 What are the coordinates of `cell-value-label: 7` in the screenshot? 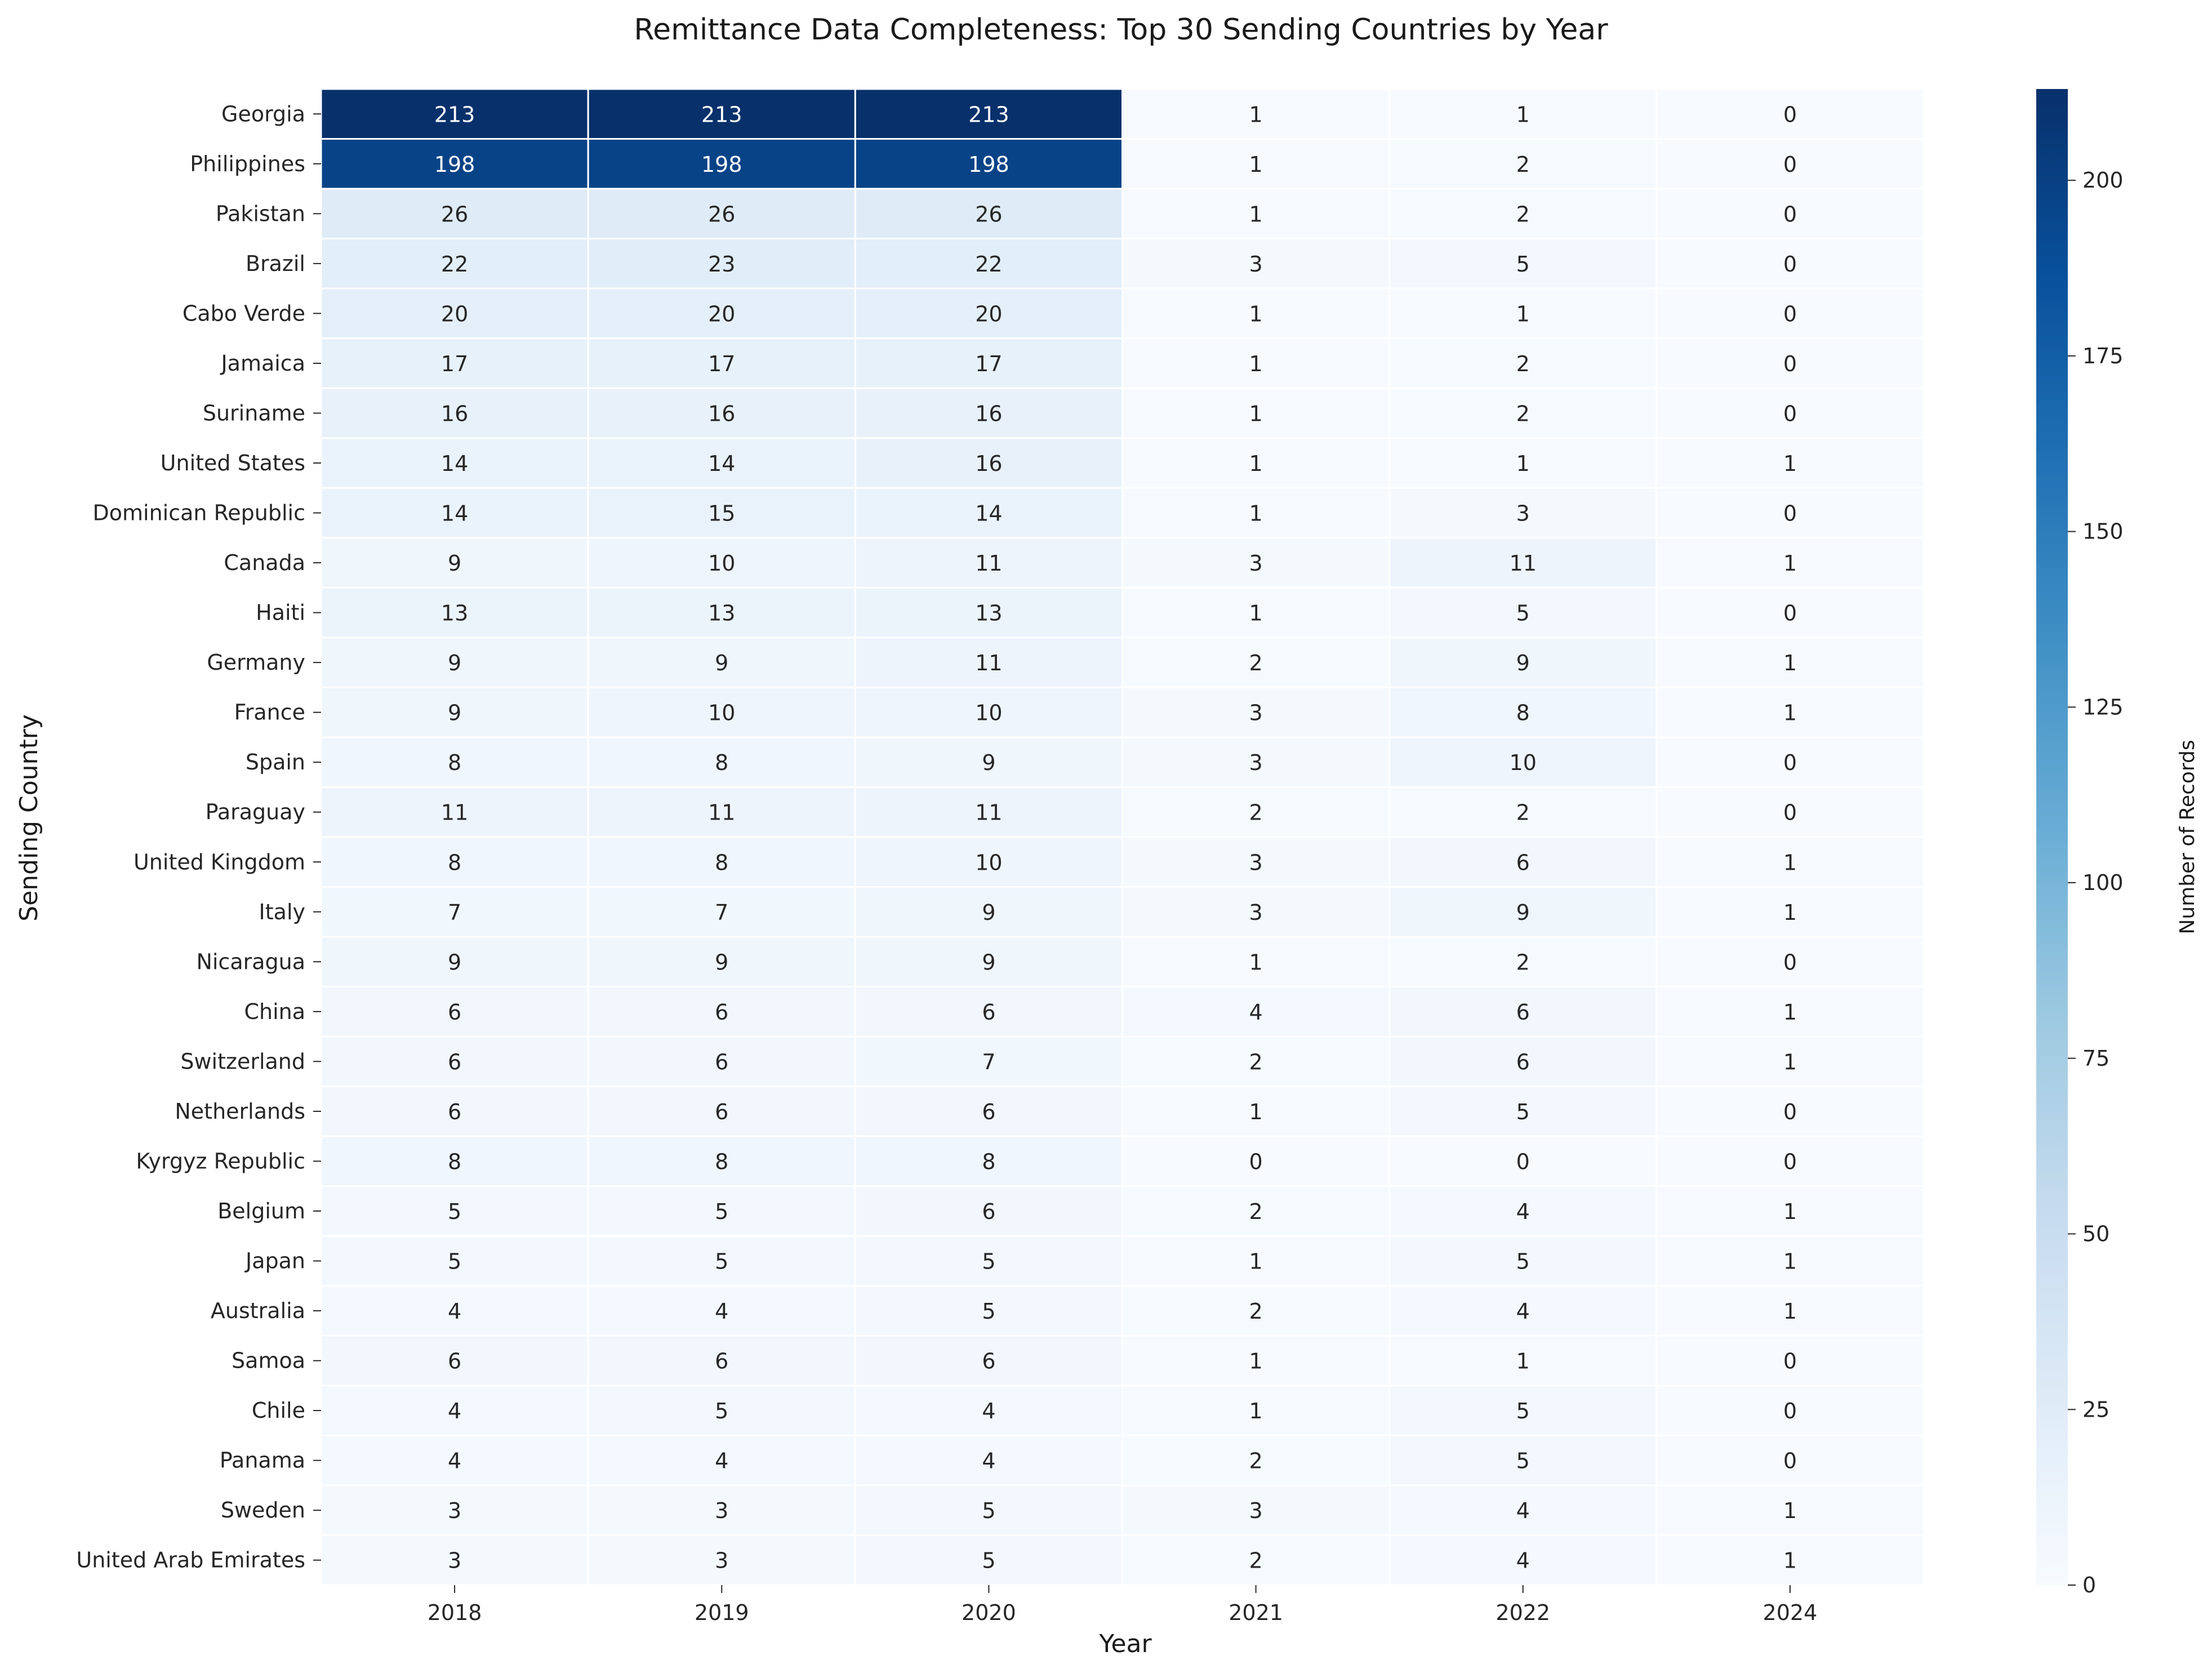 It's located at (988, 1062).